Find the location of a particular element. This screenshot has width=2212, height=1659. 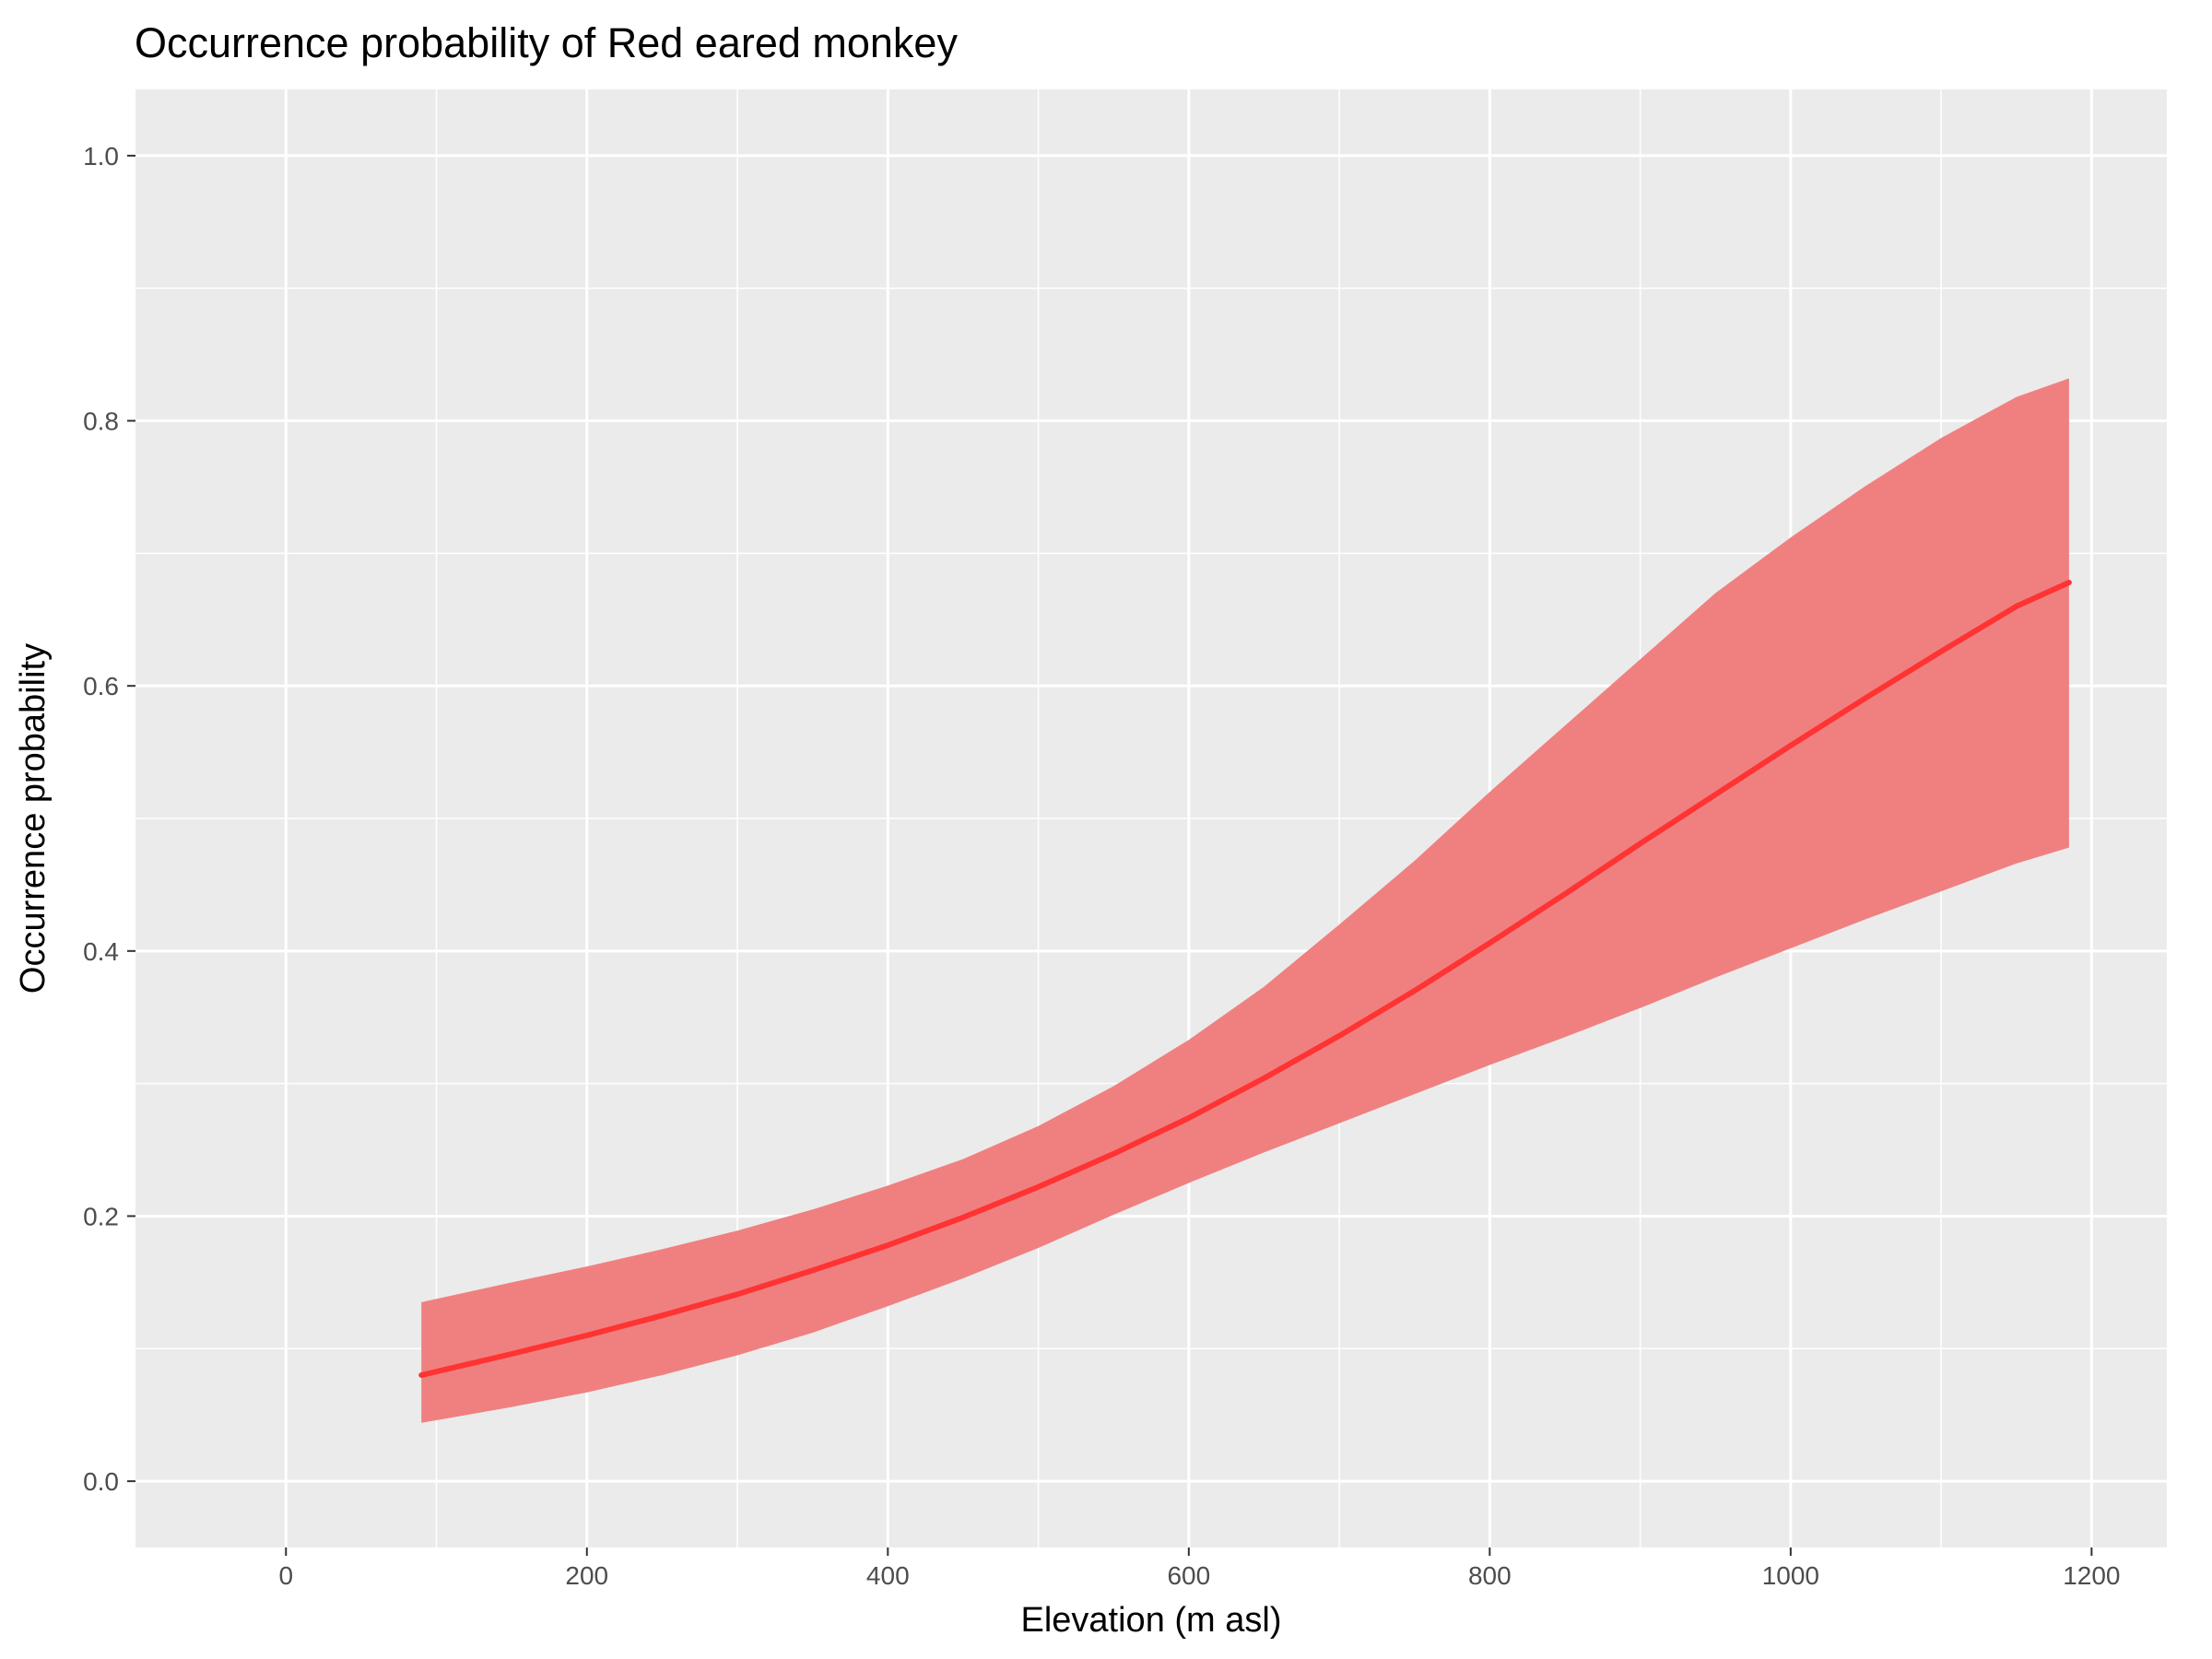

y-tick-label: 0.2 is located at coordinates (101, 1216).